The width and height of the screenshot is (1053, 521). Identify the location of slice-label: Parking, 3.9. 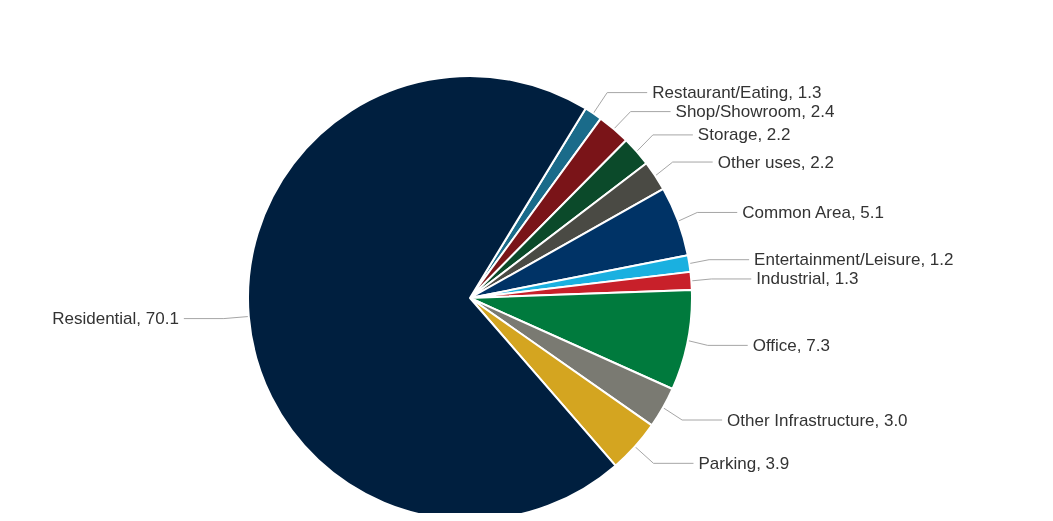
(744, 463).